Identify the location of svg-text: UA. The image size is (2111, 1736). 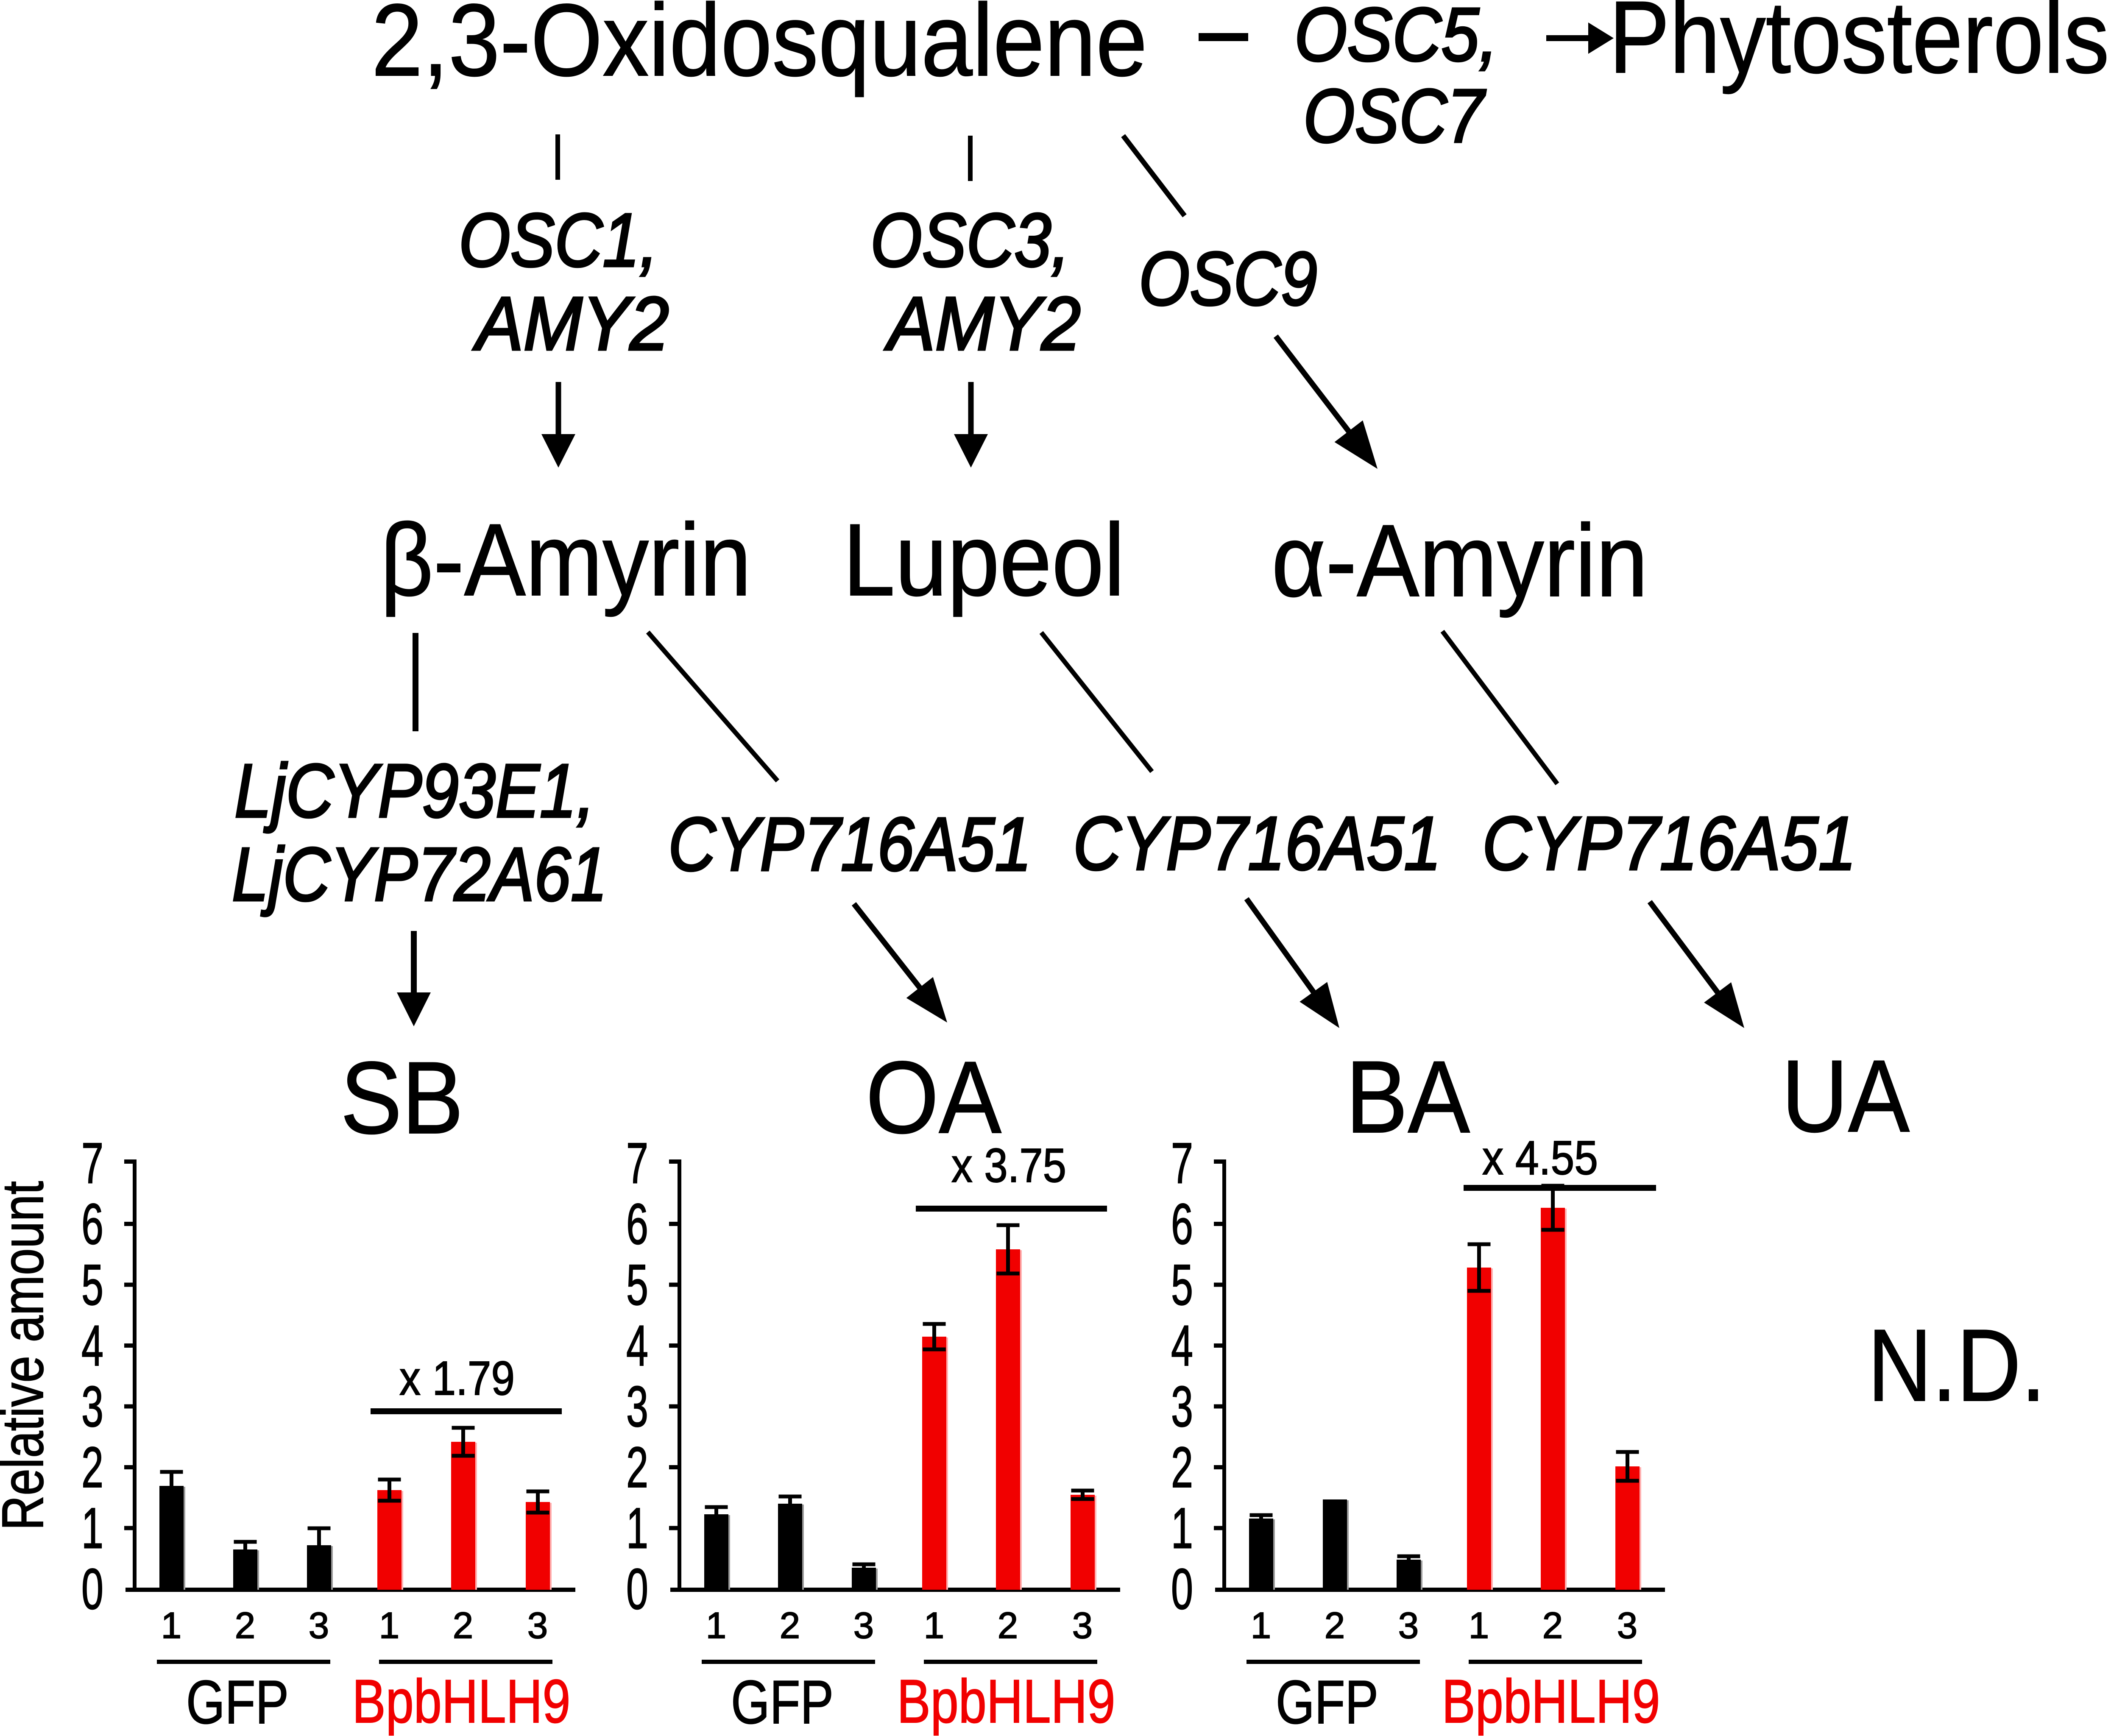
(1846, 1096).